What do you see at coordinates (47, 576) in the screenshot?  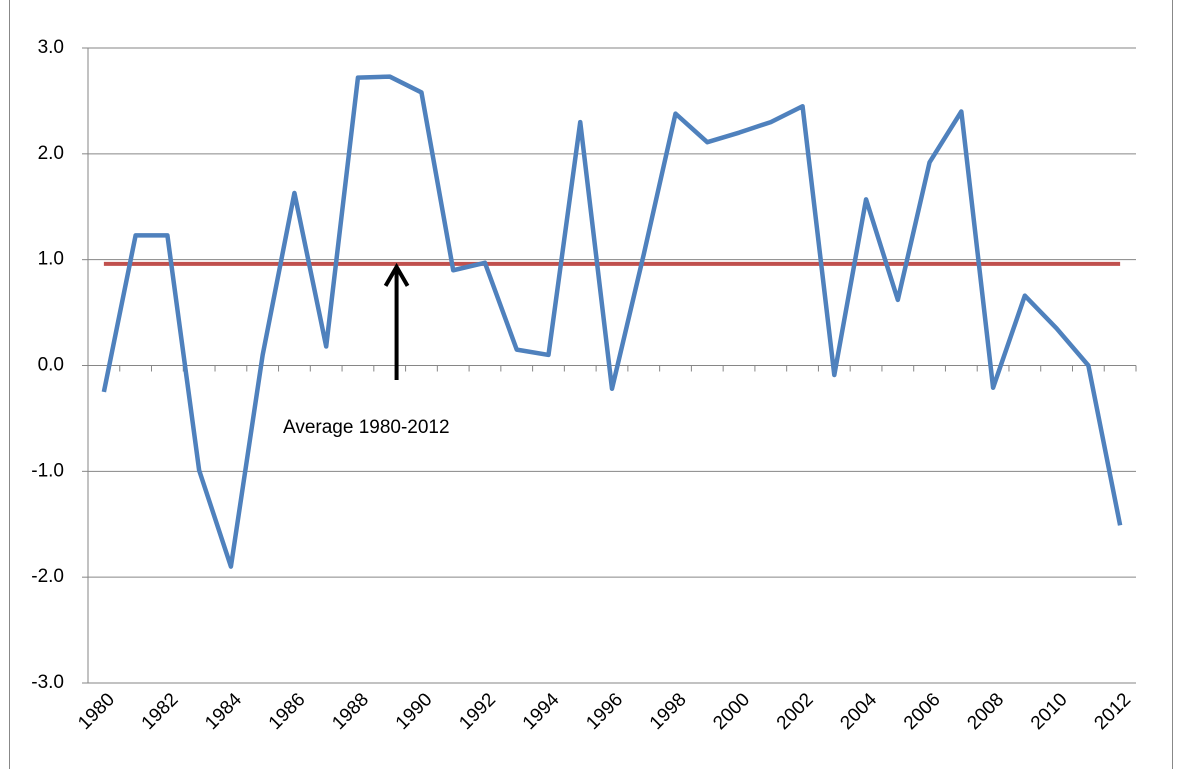 I see `y-tick-label: -2.0` at bounding box center [47, 576].